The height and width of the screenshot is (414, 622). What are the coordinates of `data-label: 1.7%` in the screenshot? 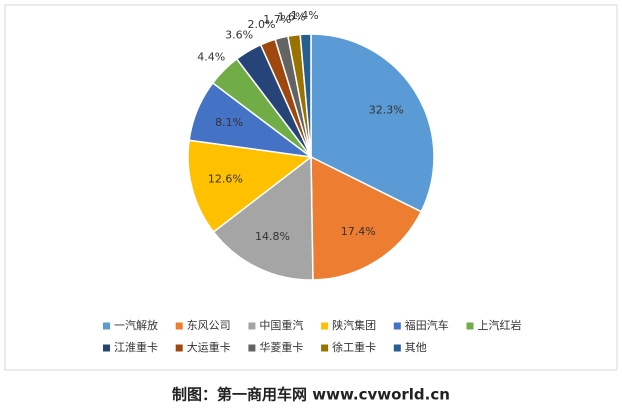 It's located at (277, 19).